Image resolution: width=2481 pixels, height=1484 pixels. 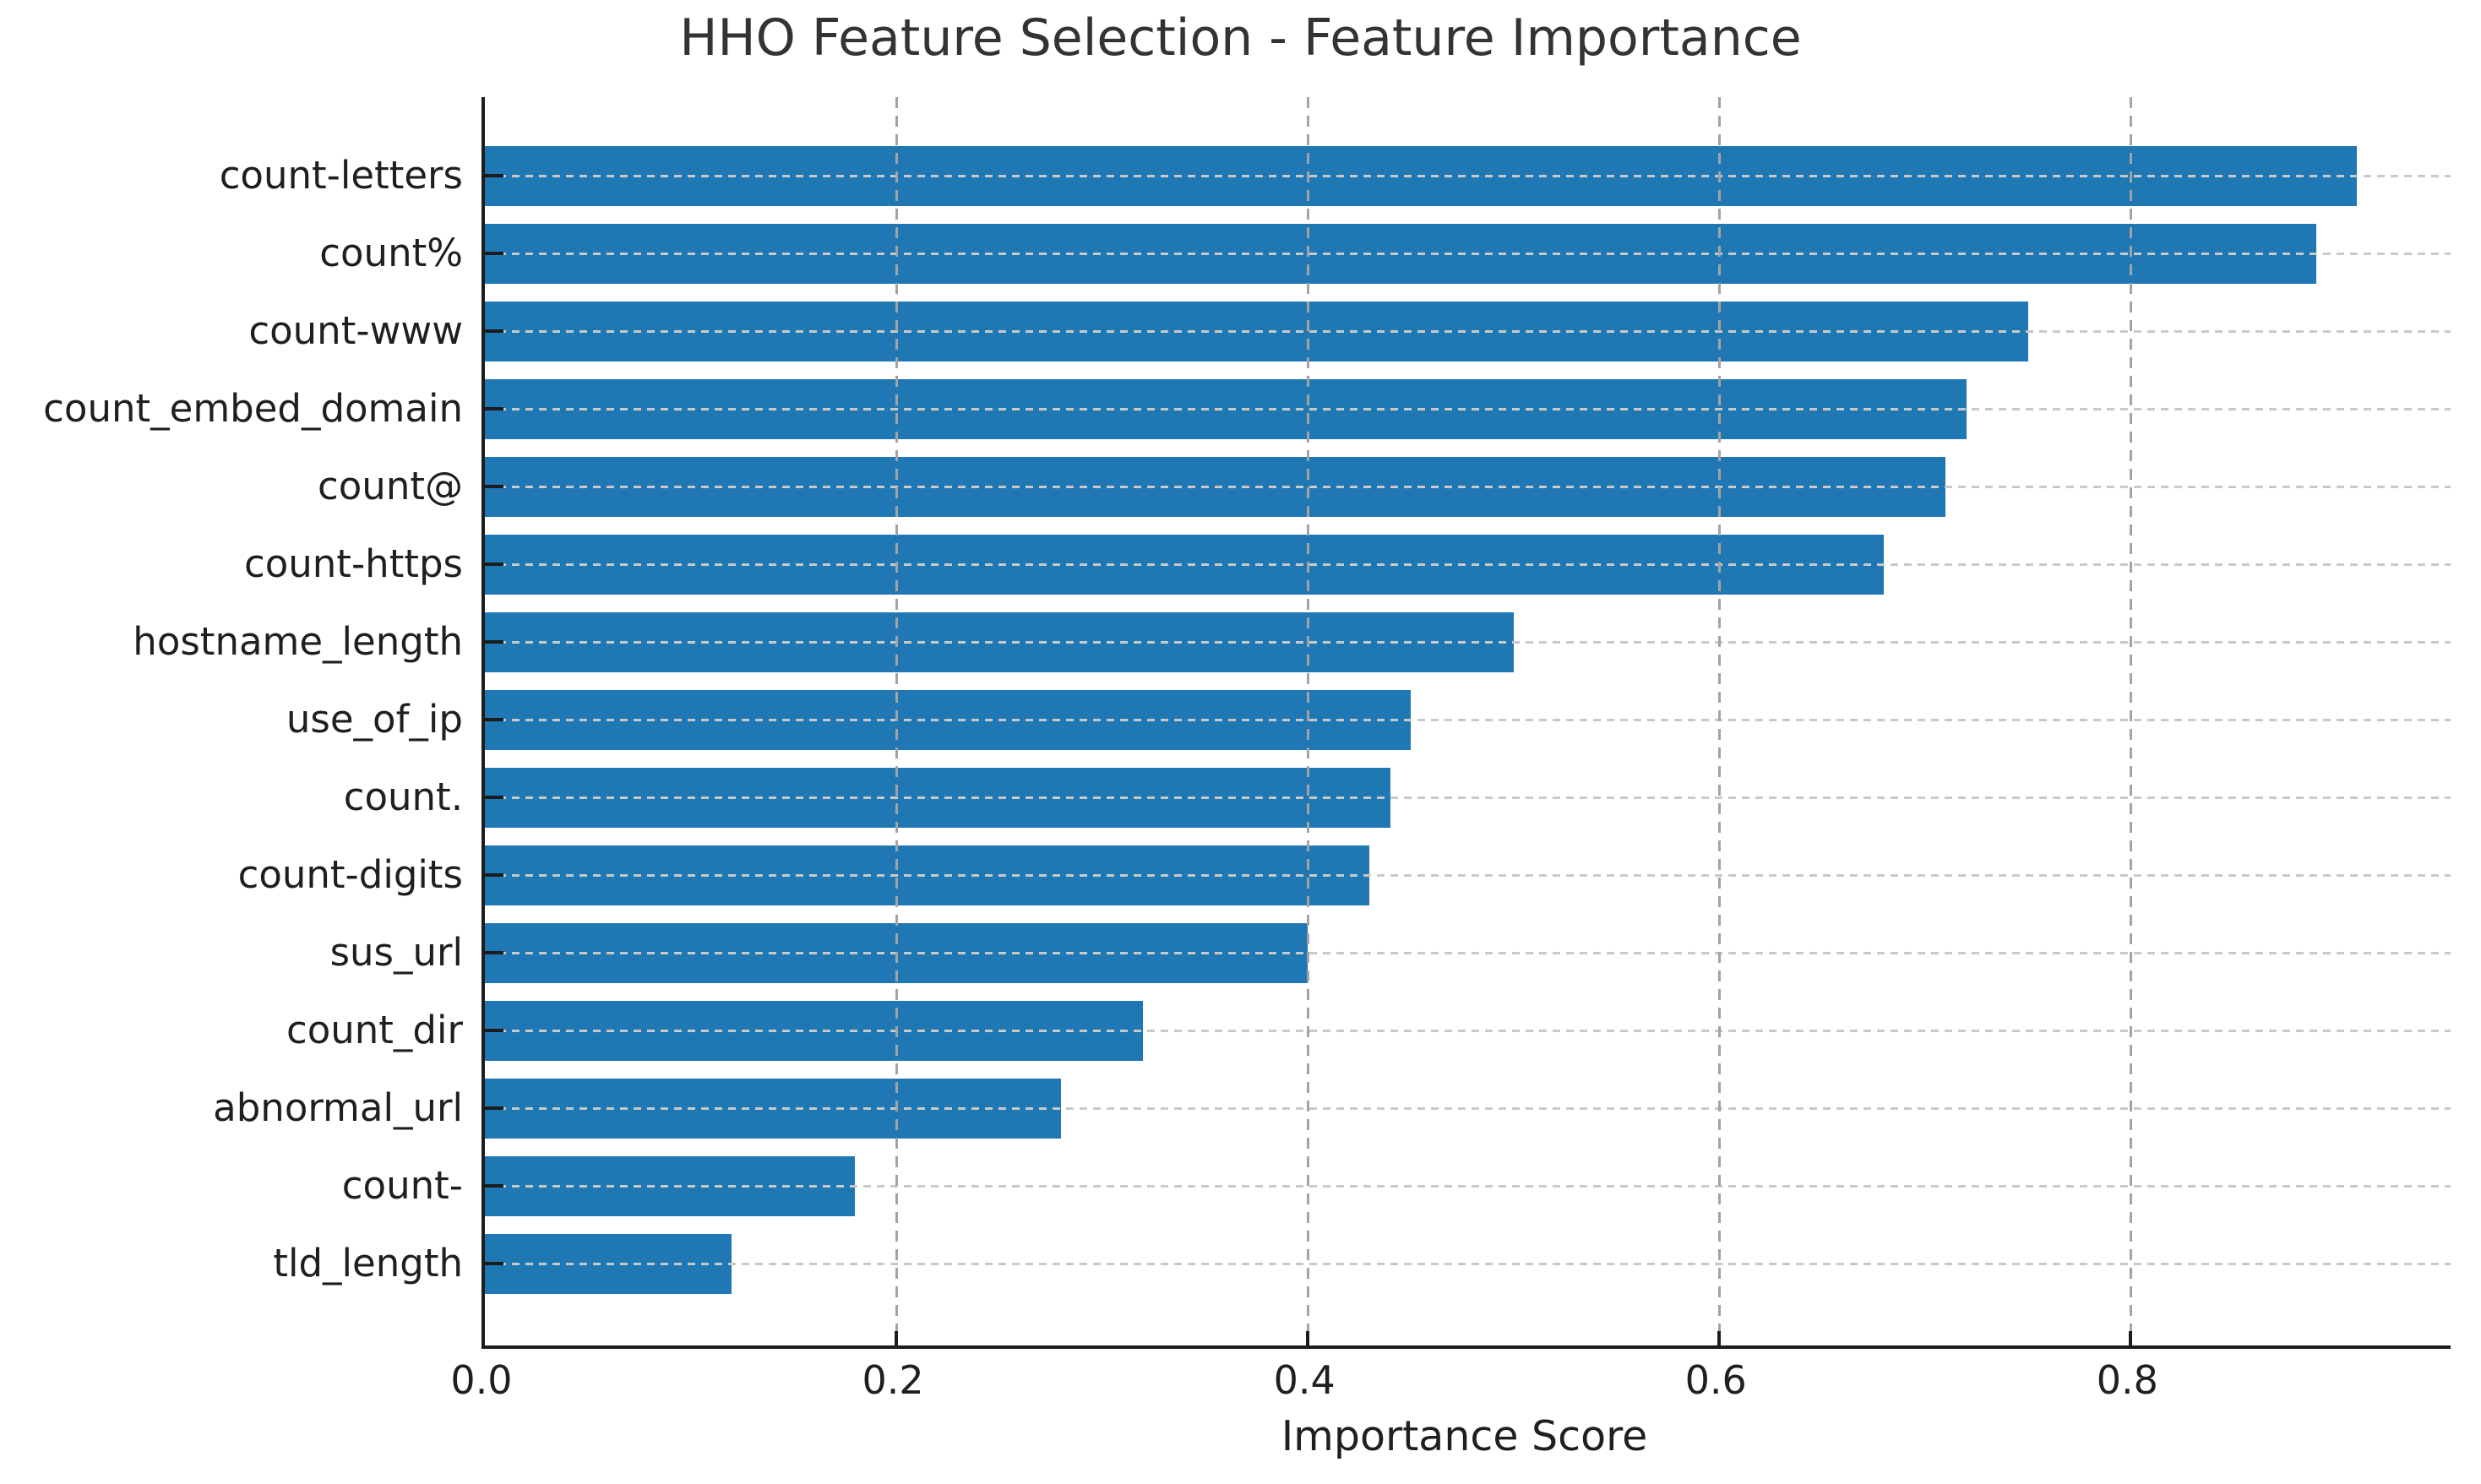 What do you see at coordinates (338, 1107) in the screenshot?
I see `y-tick-label: abnormal_url` at bounding box center [338, 1107].